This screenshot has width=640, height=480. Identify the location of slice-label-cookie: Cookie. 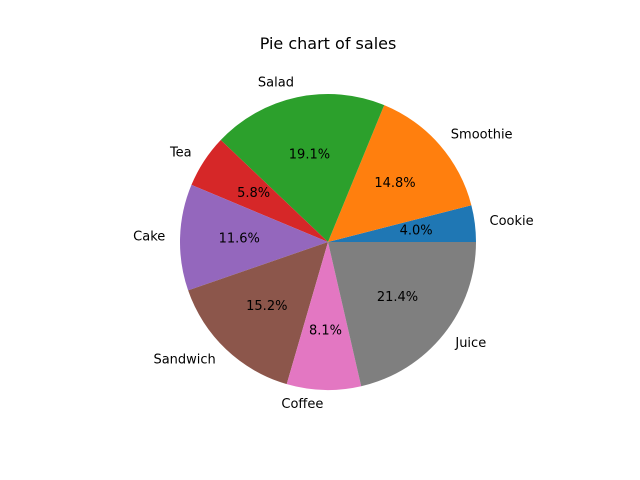
(512, 221).